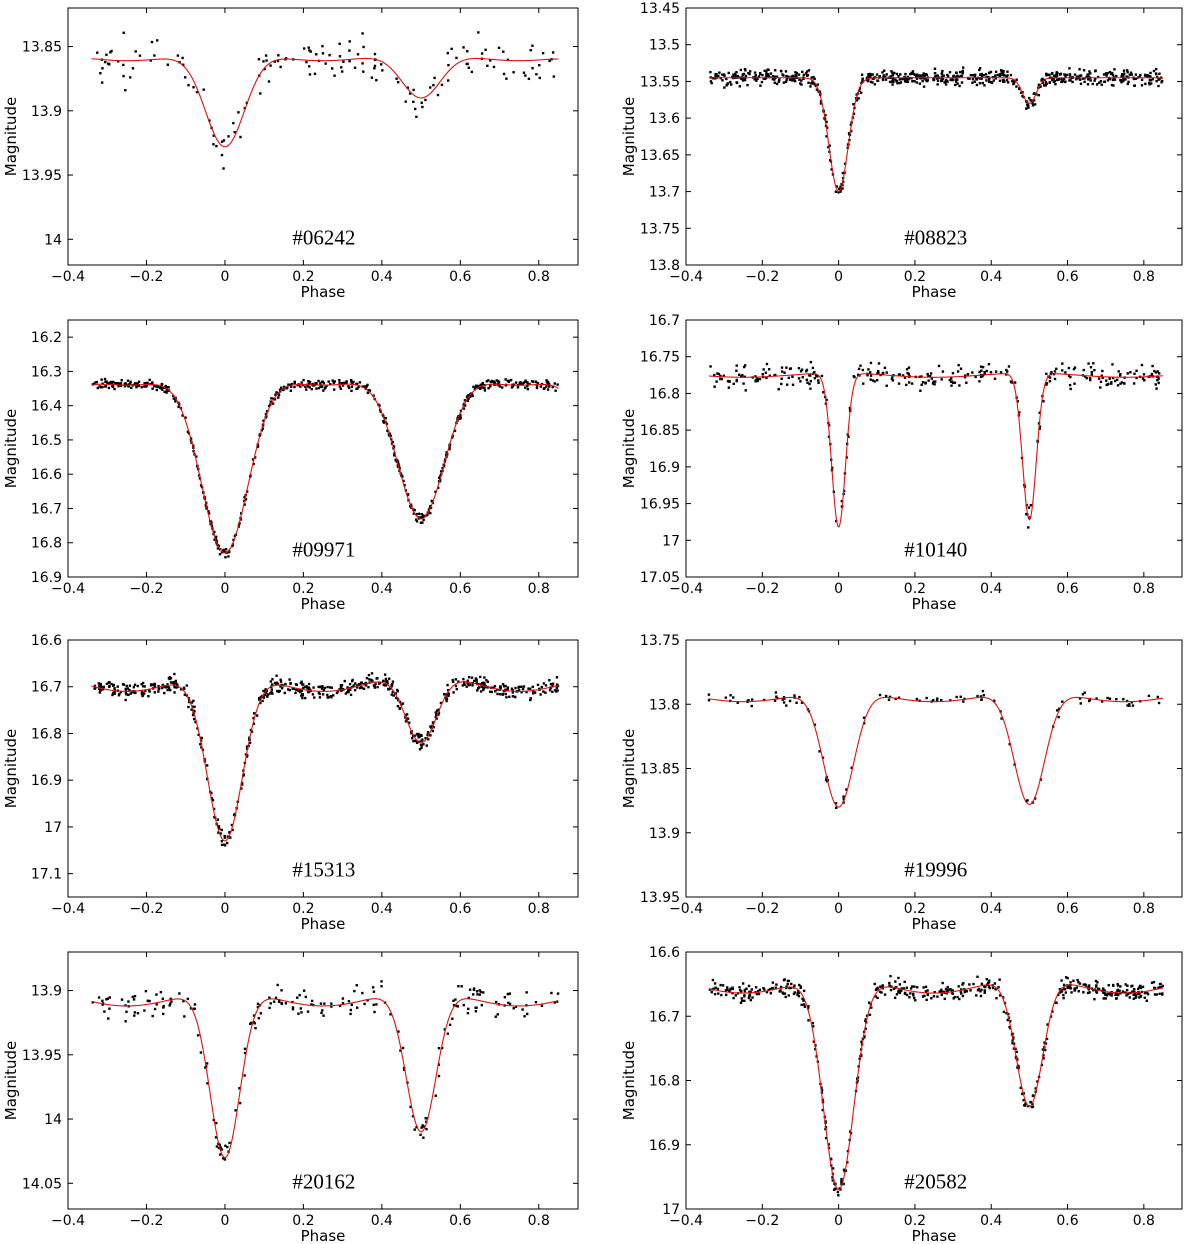 The height and width of the screenshot is (1244, 1200). What do you see at coordinates (11, 136) in the screenshot?
I see `y-axis-label: Magnitude` at bounding box center [11, 136].